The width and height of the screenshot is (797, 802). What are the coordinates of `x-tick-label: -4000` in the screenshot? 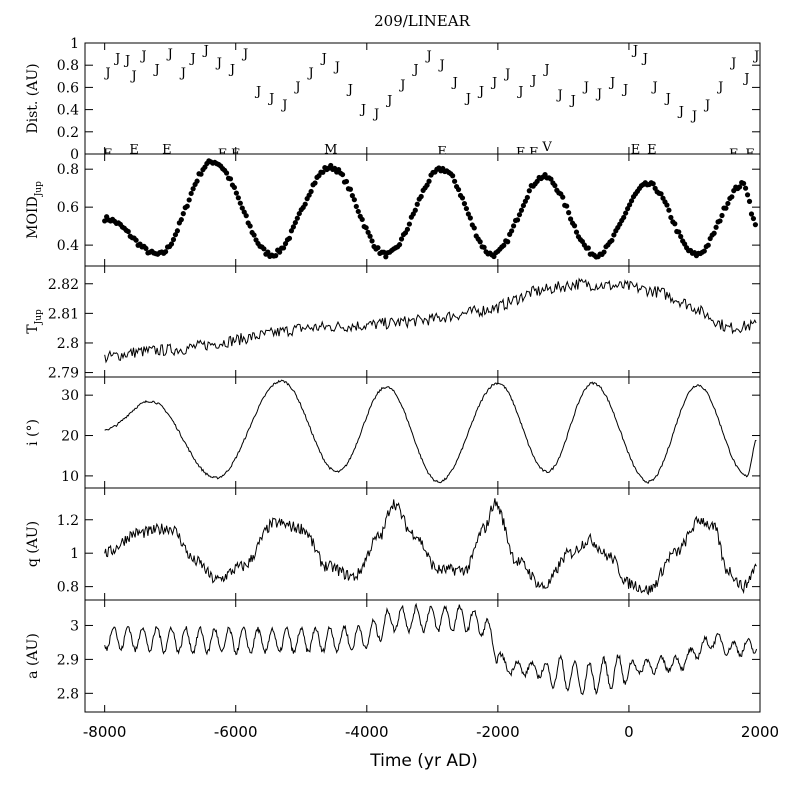 It's located at (367, 732).